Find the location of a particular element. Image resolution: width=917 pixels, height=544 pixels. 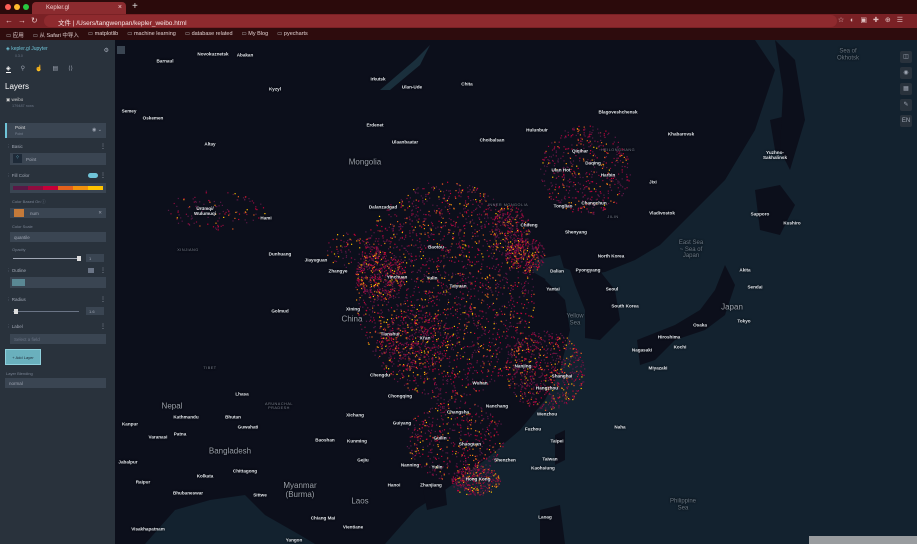

color-range-select is located at coordinates (58, 188).